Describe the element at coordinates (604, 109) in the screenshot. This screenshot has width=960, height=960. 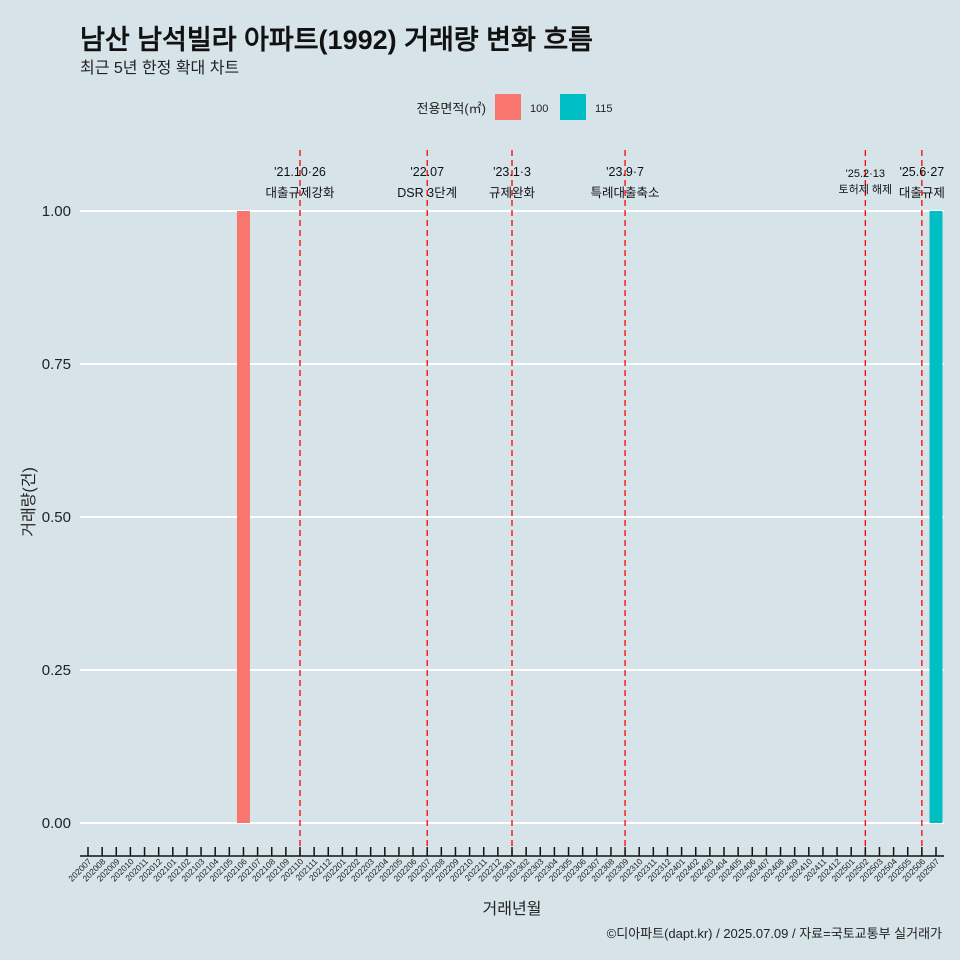
I see `legend-label: 115` at that location.